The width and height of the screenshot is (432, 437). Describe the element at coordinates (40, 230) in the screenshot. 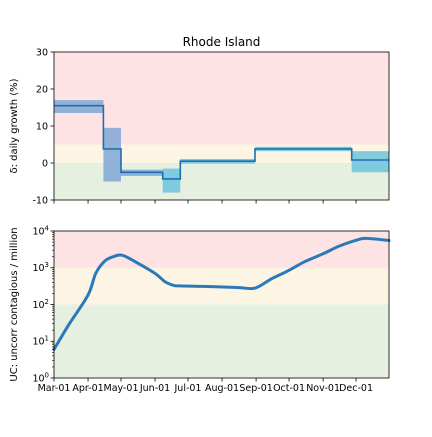

I see `contagious-y-tick-label: 10⁴` at that location.